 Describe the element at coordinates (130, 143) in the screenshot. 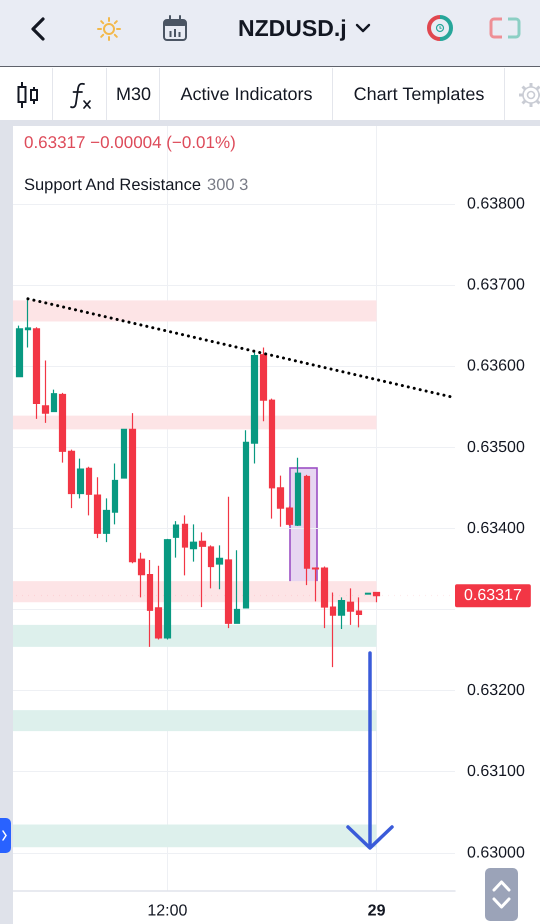

I see `chart-subtitle: 0.63317 −0.00004 (−0.01%)` at that location.